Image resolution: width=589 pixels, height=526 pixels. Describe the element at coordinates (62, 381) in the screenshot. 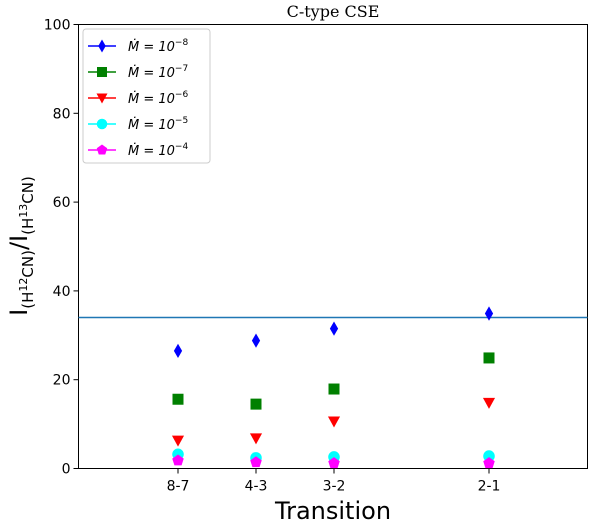

I see `y-tick-label: 20` at that location.